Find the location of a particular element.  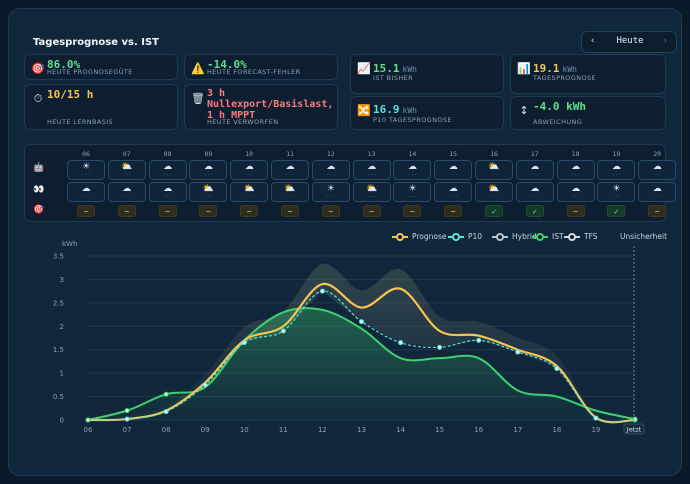

x-tick-label: 11 is located at coordinates (283, 430).